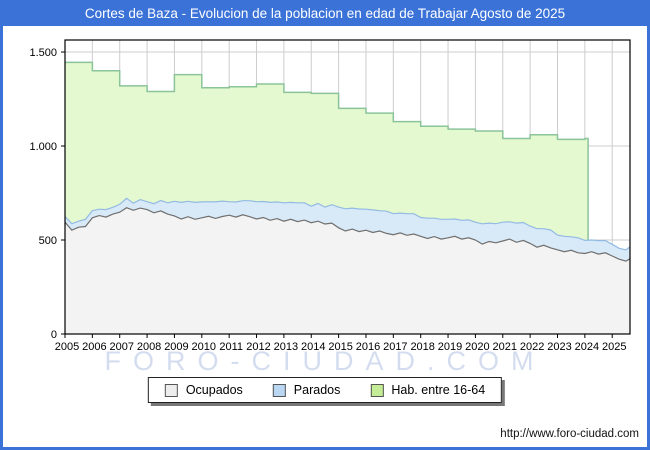 This screenshot has width=650, height=450. I want to click on x-tick-label: 2019, so click(450, 347).